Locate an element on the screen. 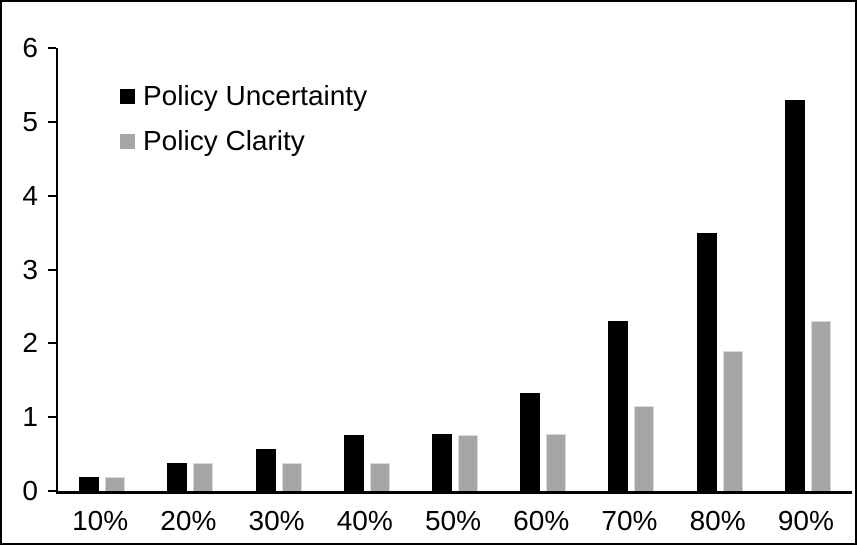  bar-policy-uncertainty-20% is located at coordinates (177, 476).